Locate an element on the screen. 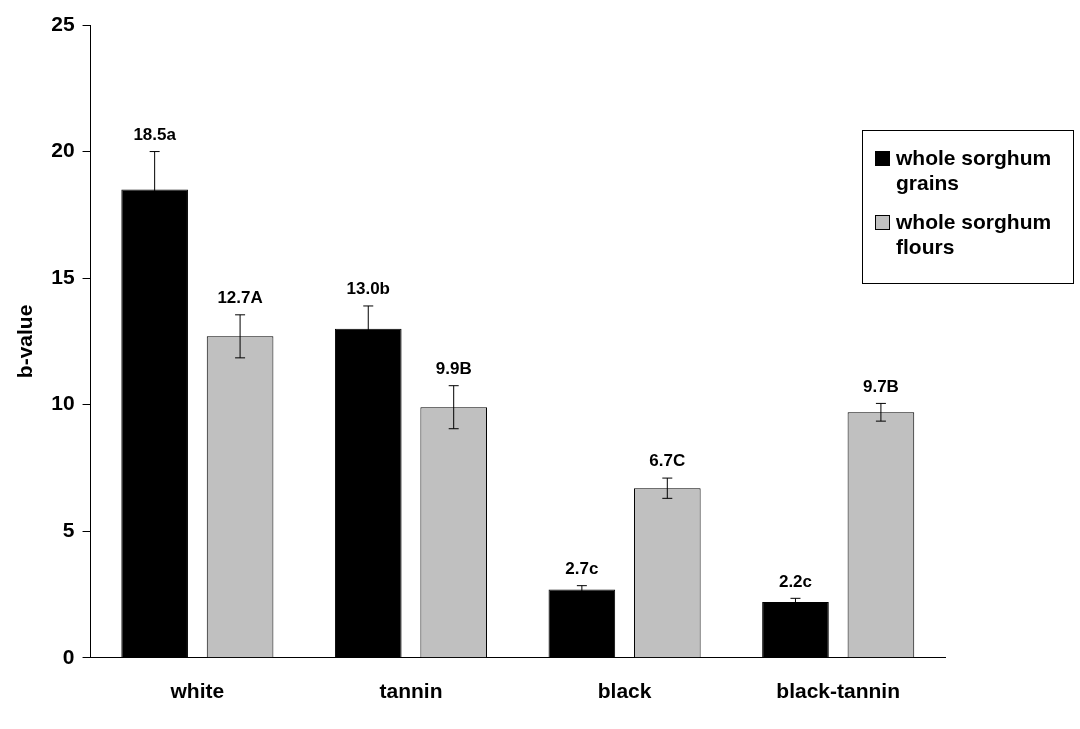 The width and height of the screenshot is (1080, 729). legend-label: whole sorghum flours is located at coordinates (974, 234).